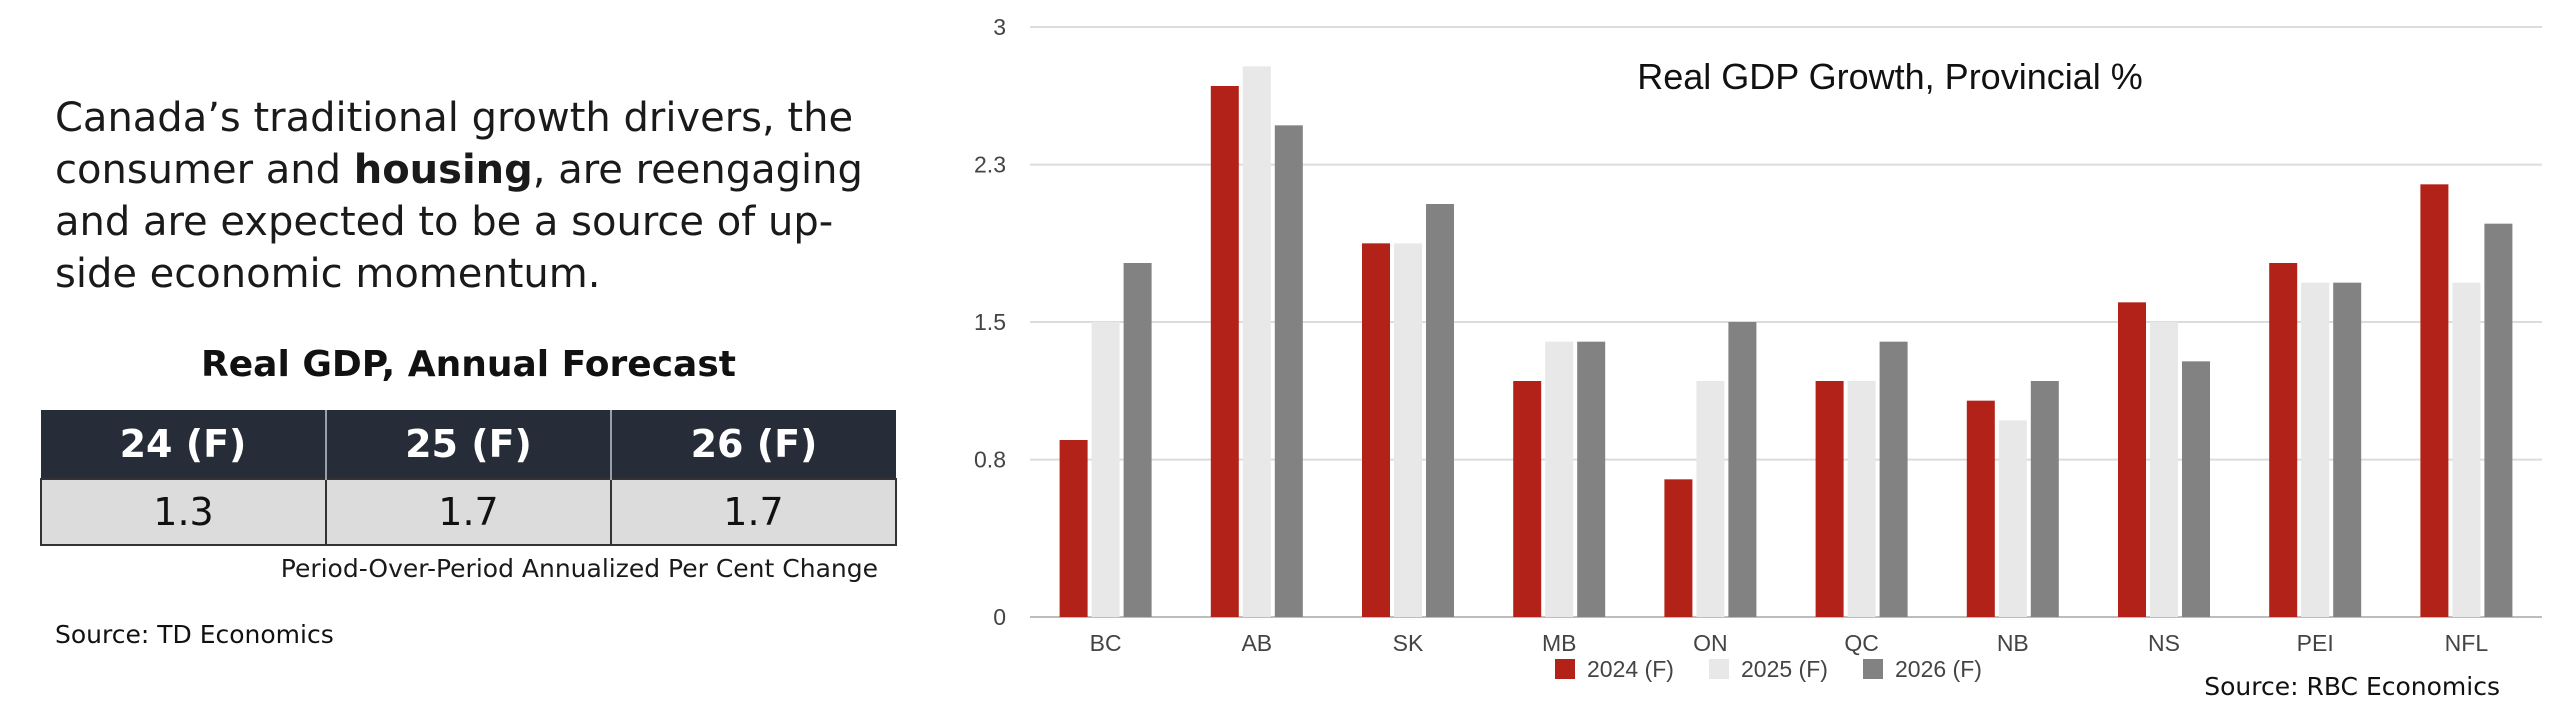 The width and height of the screenshot is (2560, 710). Describe the element at coordinates (183, 444) in the screenshot. I see `forecast-header-2024: 24 (F)` at that location.